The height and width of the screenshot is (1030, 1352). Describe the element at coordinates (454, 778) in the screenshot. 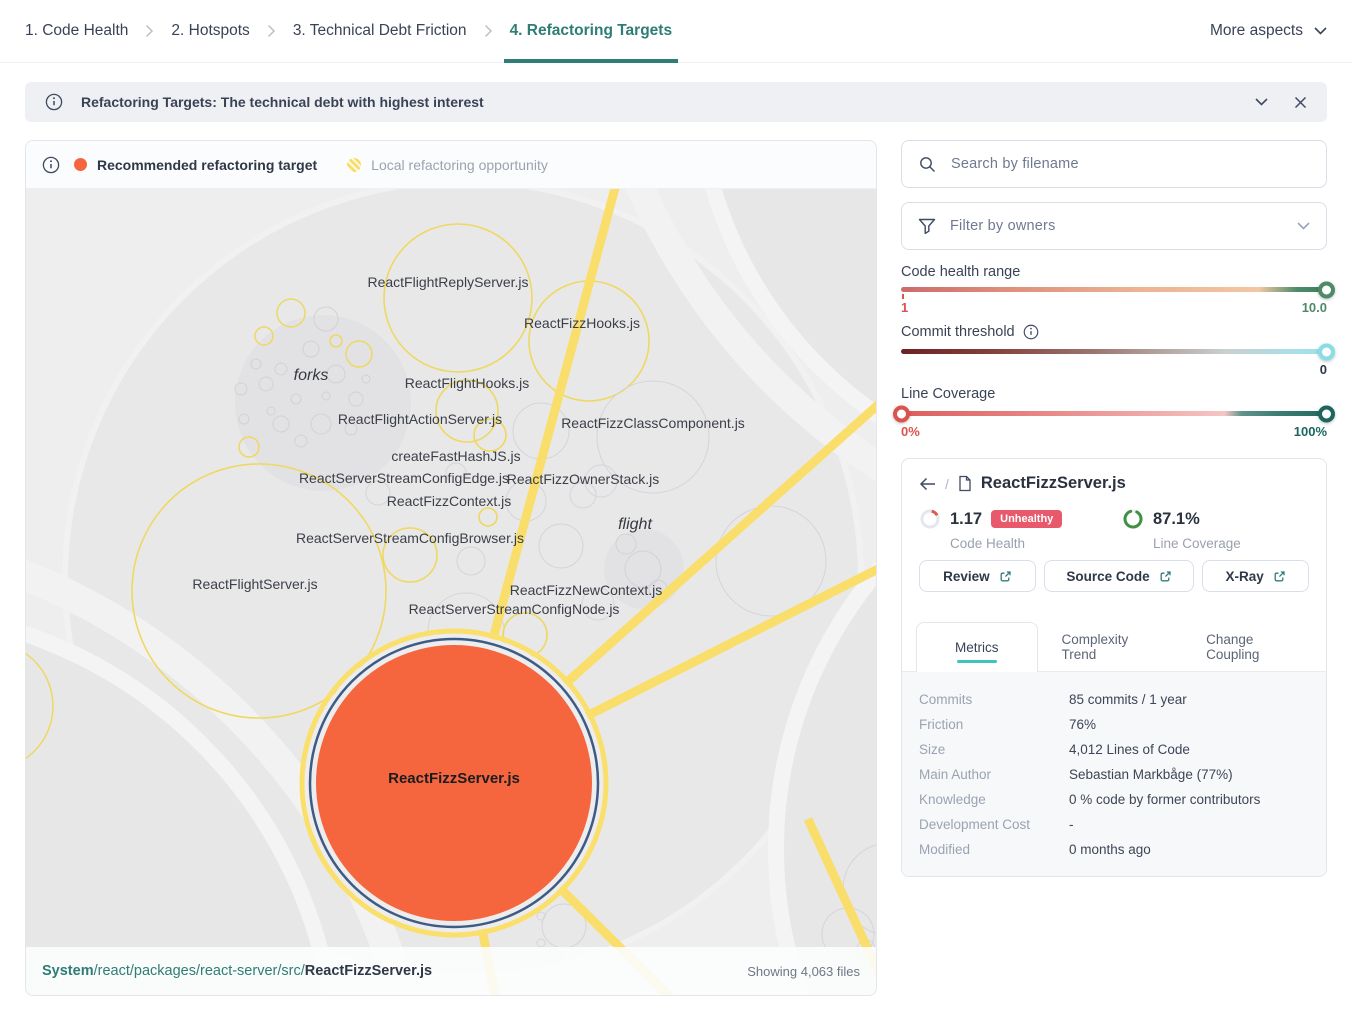

I see `svg-text: ReactFizzServer.js` at that location.